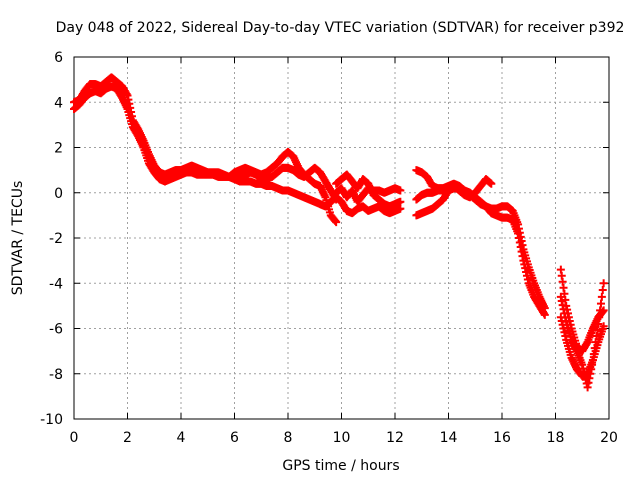 Image resolution: width=640 pixels, height=480 pixels. I want to click on x-tick-label: 6, so click(234, 438).